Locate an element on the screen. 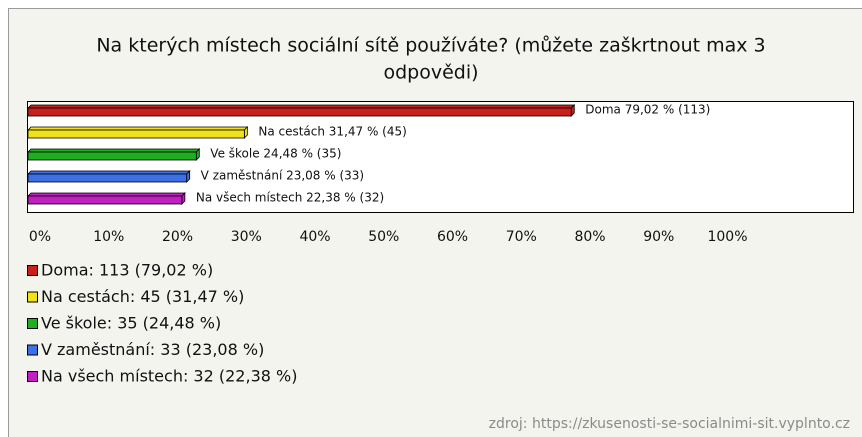 The height and width of the screenshot is (437, 862). data-label: V zaměstnání 23,08 % (33) is located at coordinates (282, 176).